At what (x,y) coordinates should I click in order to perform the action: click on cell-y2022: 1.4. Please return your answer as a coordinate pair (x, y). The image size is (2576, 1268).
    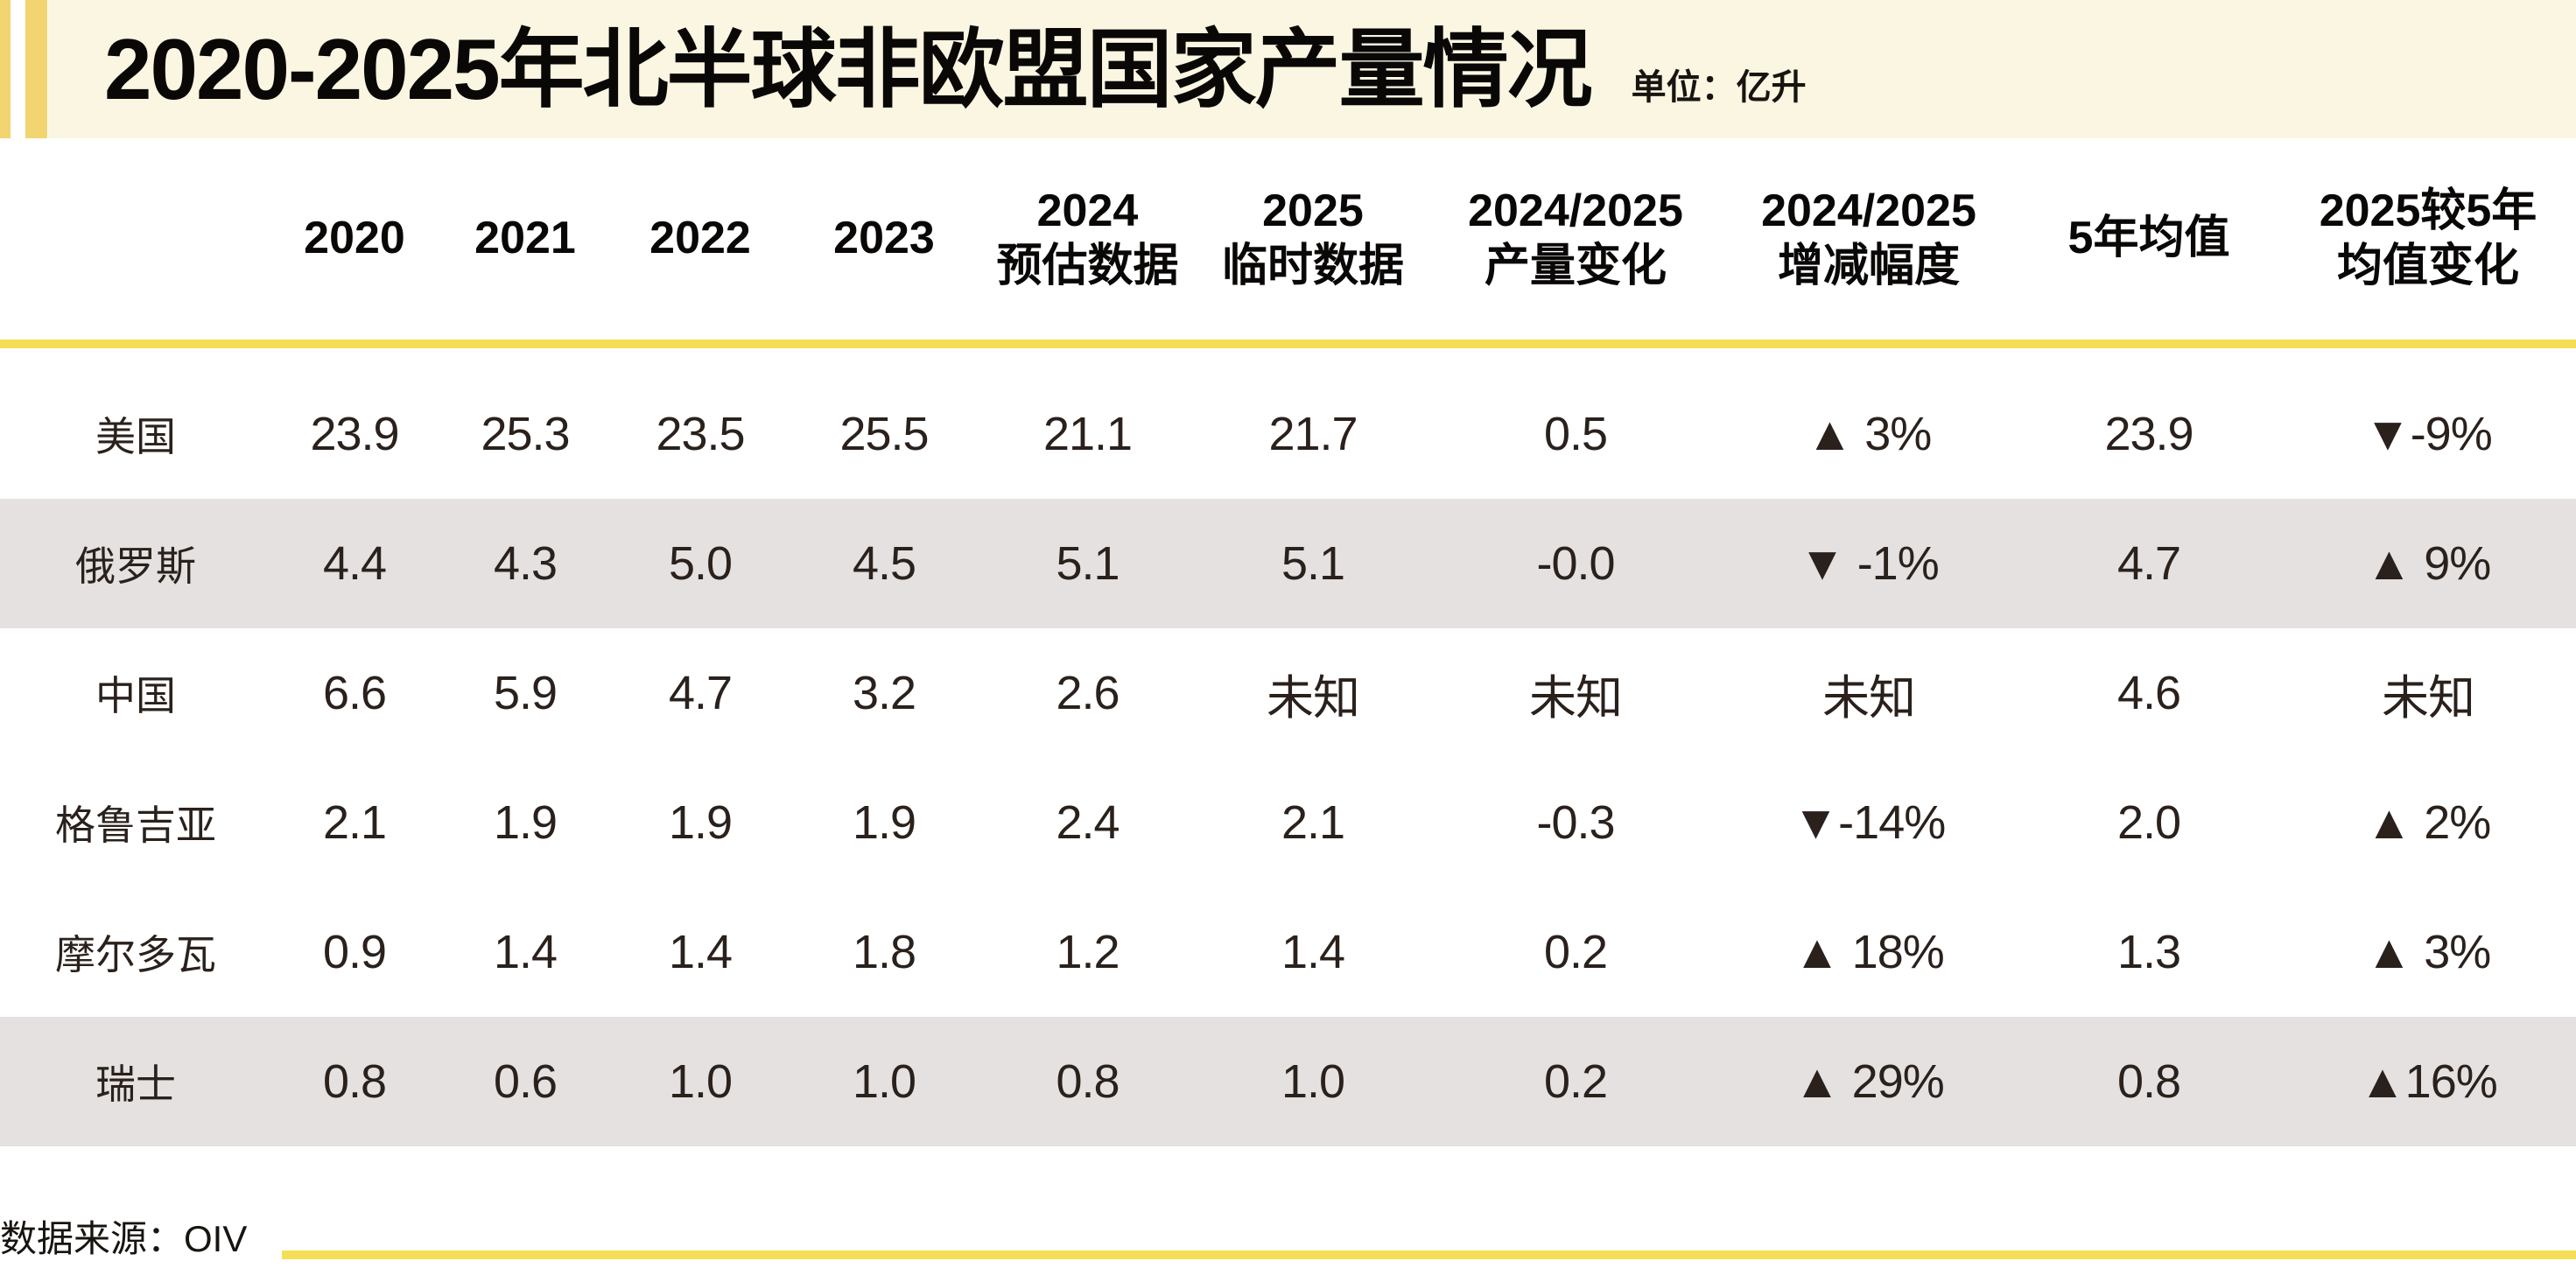
    Looking at the image, I should click on (700, 952).